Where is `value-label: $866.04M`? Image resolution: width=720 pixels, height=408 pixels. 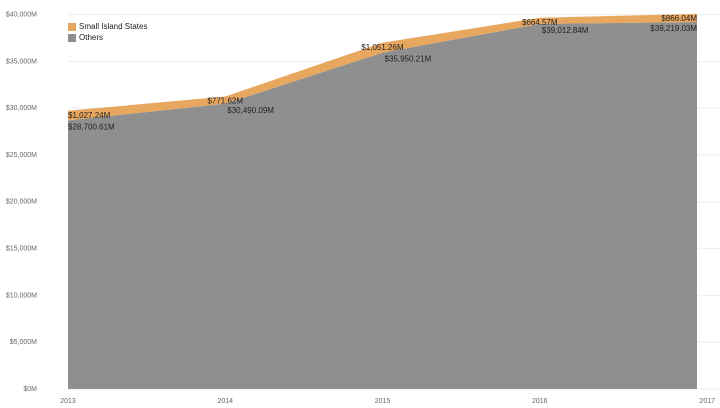
value-label: $866.04M is located at coordinates (679, 18).